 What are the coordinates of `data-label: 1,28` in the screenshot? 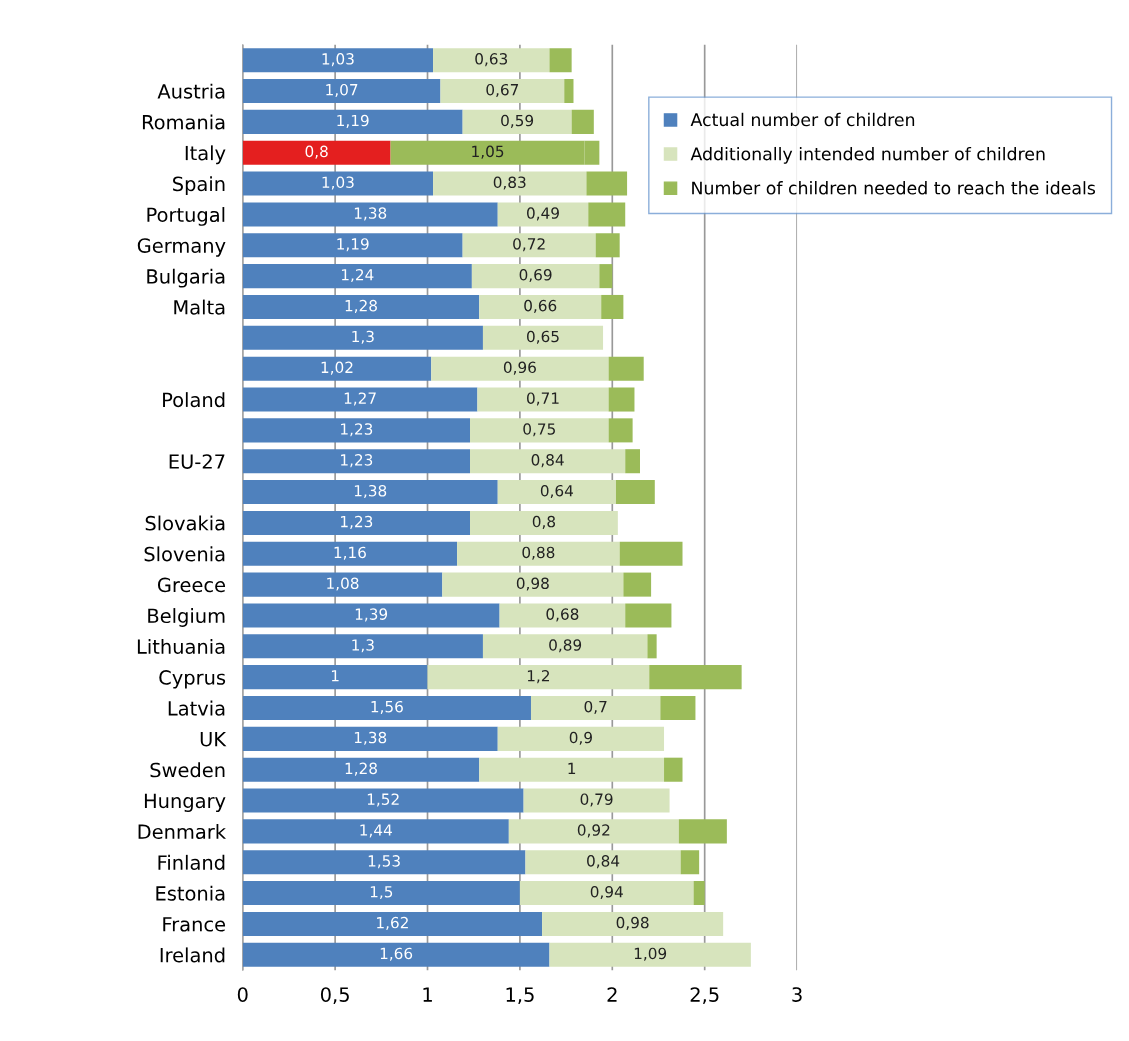 It's located at (361, 306).